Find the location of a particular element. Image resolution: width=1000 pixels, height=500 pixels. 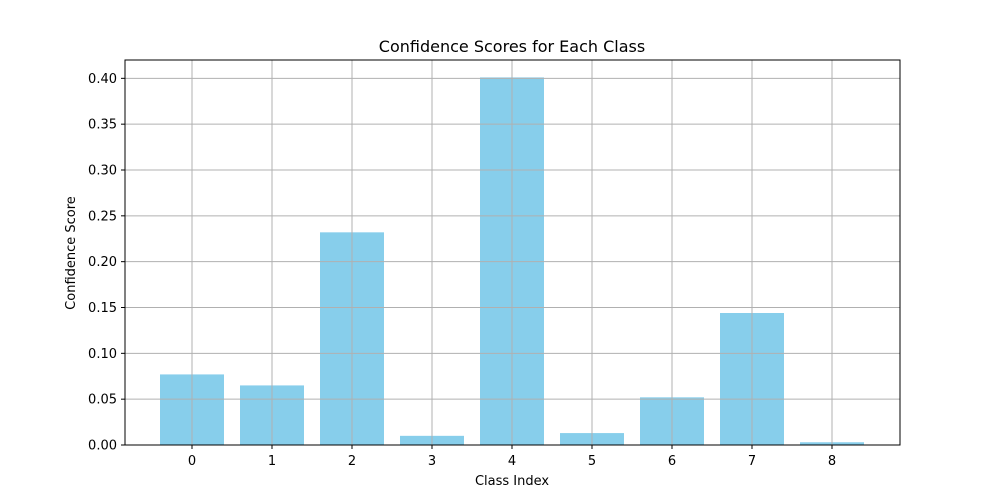

x-axis-label: Class Index is located at coordinates (512, 481).